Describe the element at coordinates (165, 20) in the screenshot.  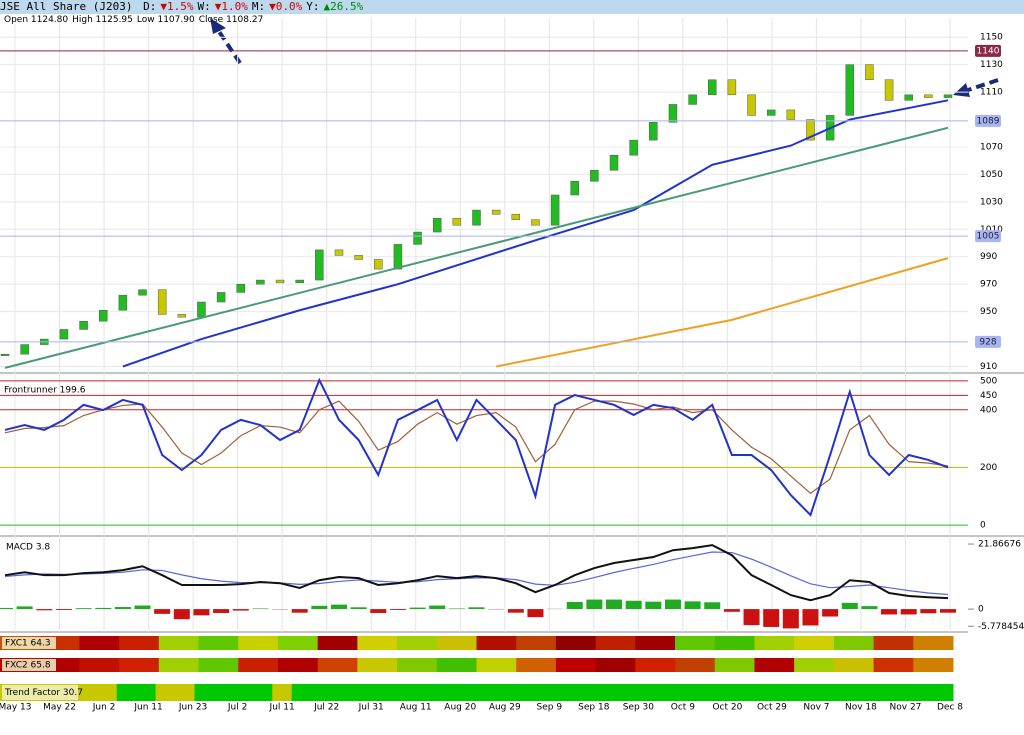
I see `low: Low 1107.90` at that location.